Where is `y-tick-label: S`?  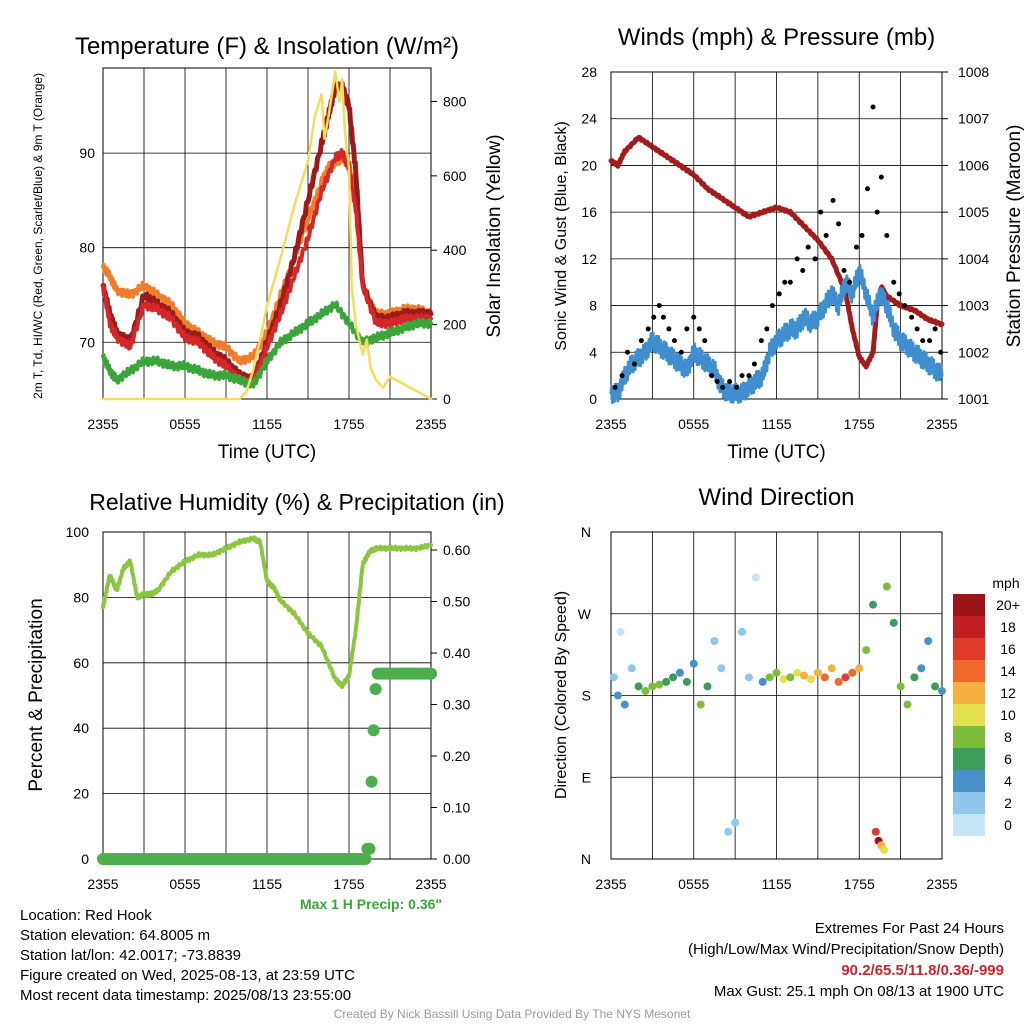 y-tick-label: S is located at coordinates (586, 696).